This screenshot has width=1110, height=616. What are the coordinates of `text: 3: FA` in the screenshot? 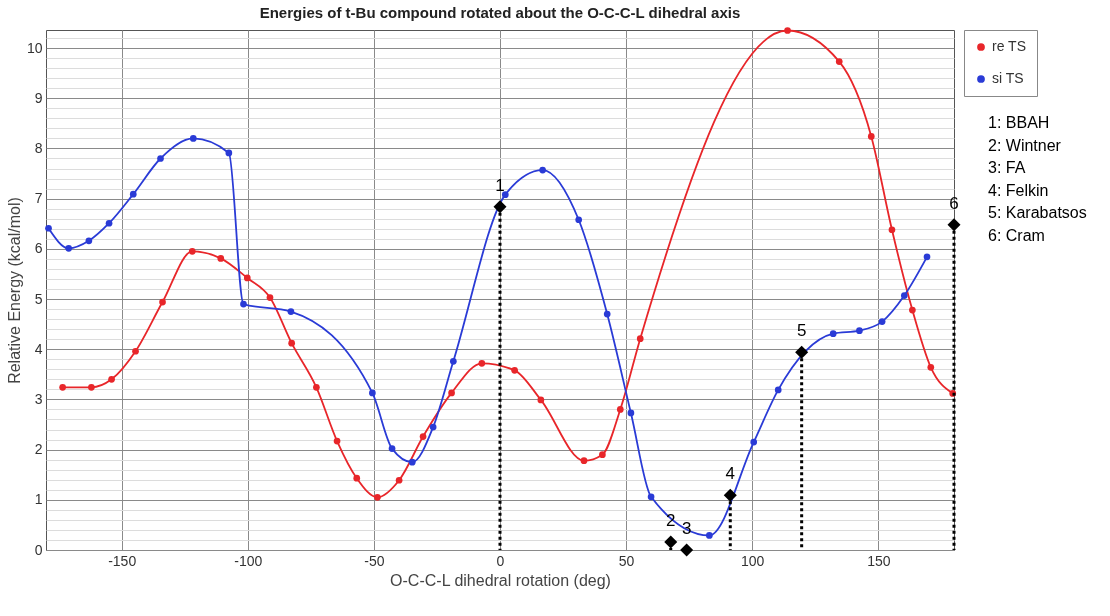 It's located at (1007, 168).